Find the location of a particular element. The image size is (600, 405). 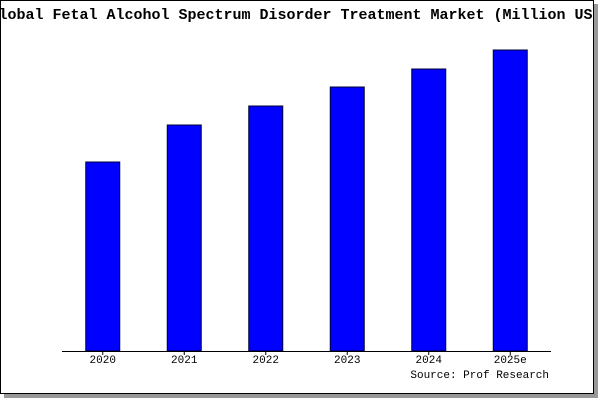

x-tick-label: 2020 is located at coordinates (103, 361).